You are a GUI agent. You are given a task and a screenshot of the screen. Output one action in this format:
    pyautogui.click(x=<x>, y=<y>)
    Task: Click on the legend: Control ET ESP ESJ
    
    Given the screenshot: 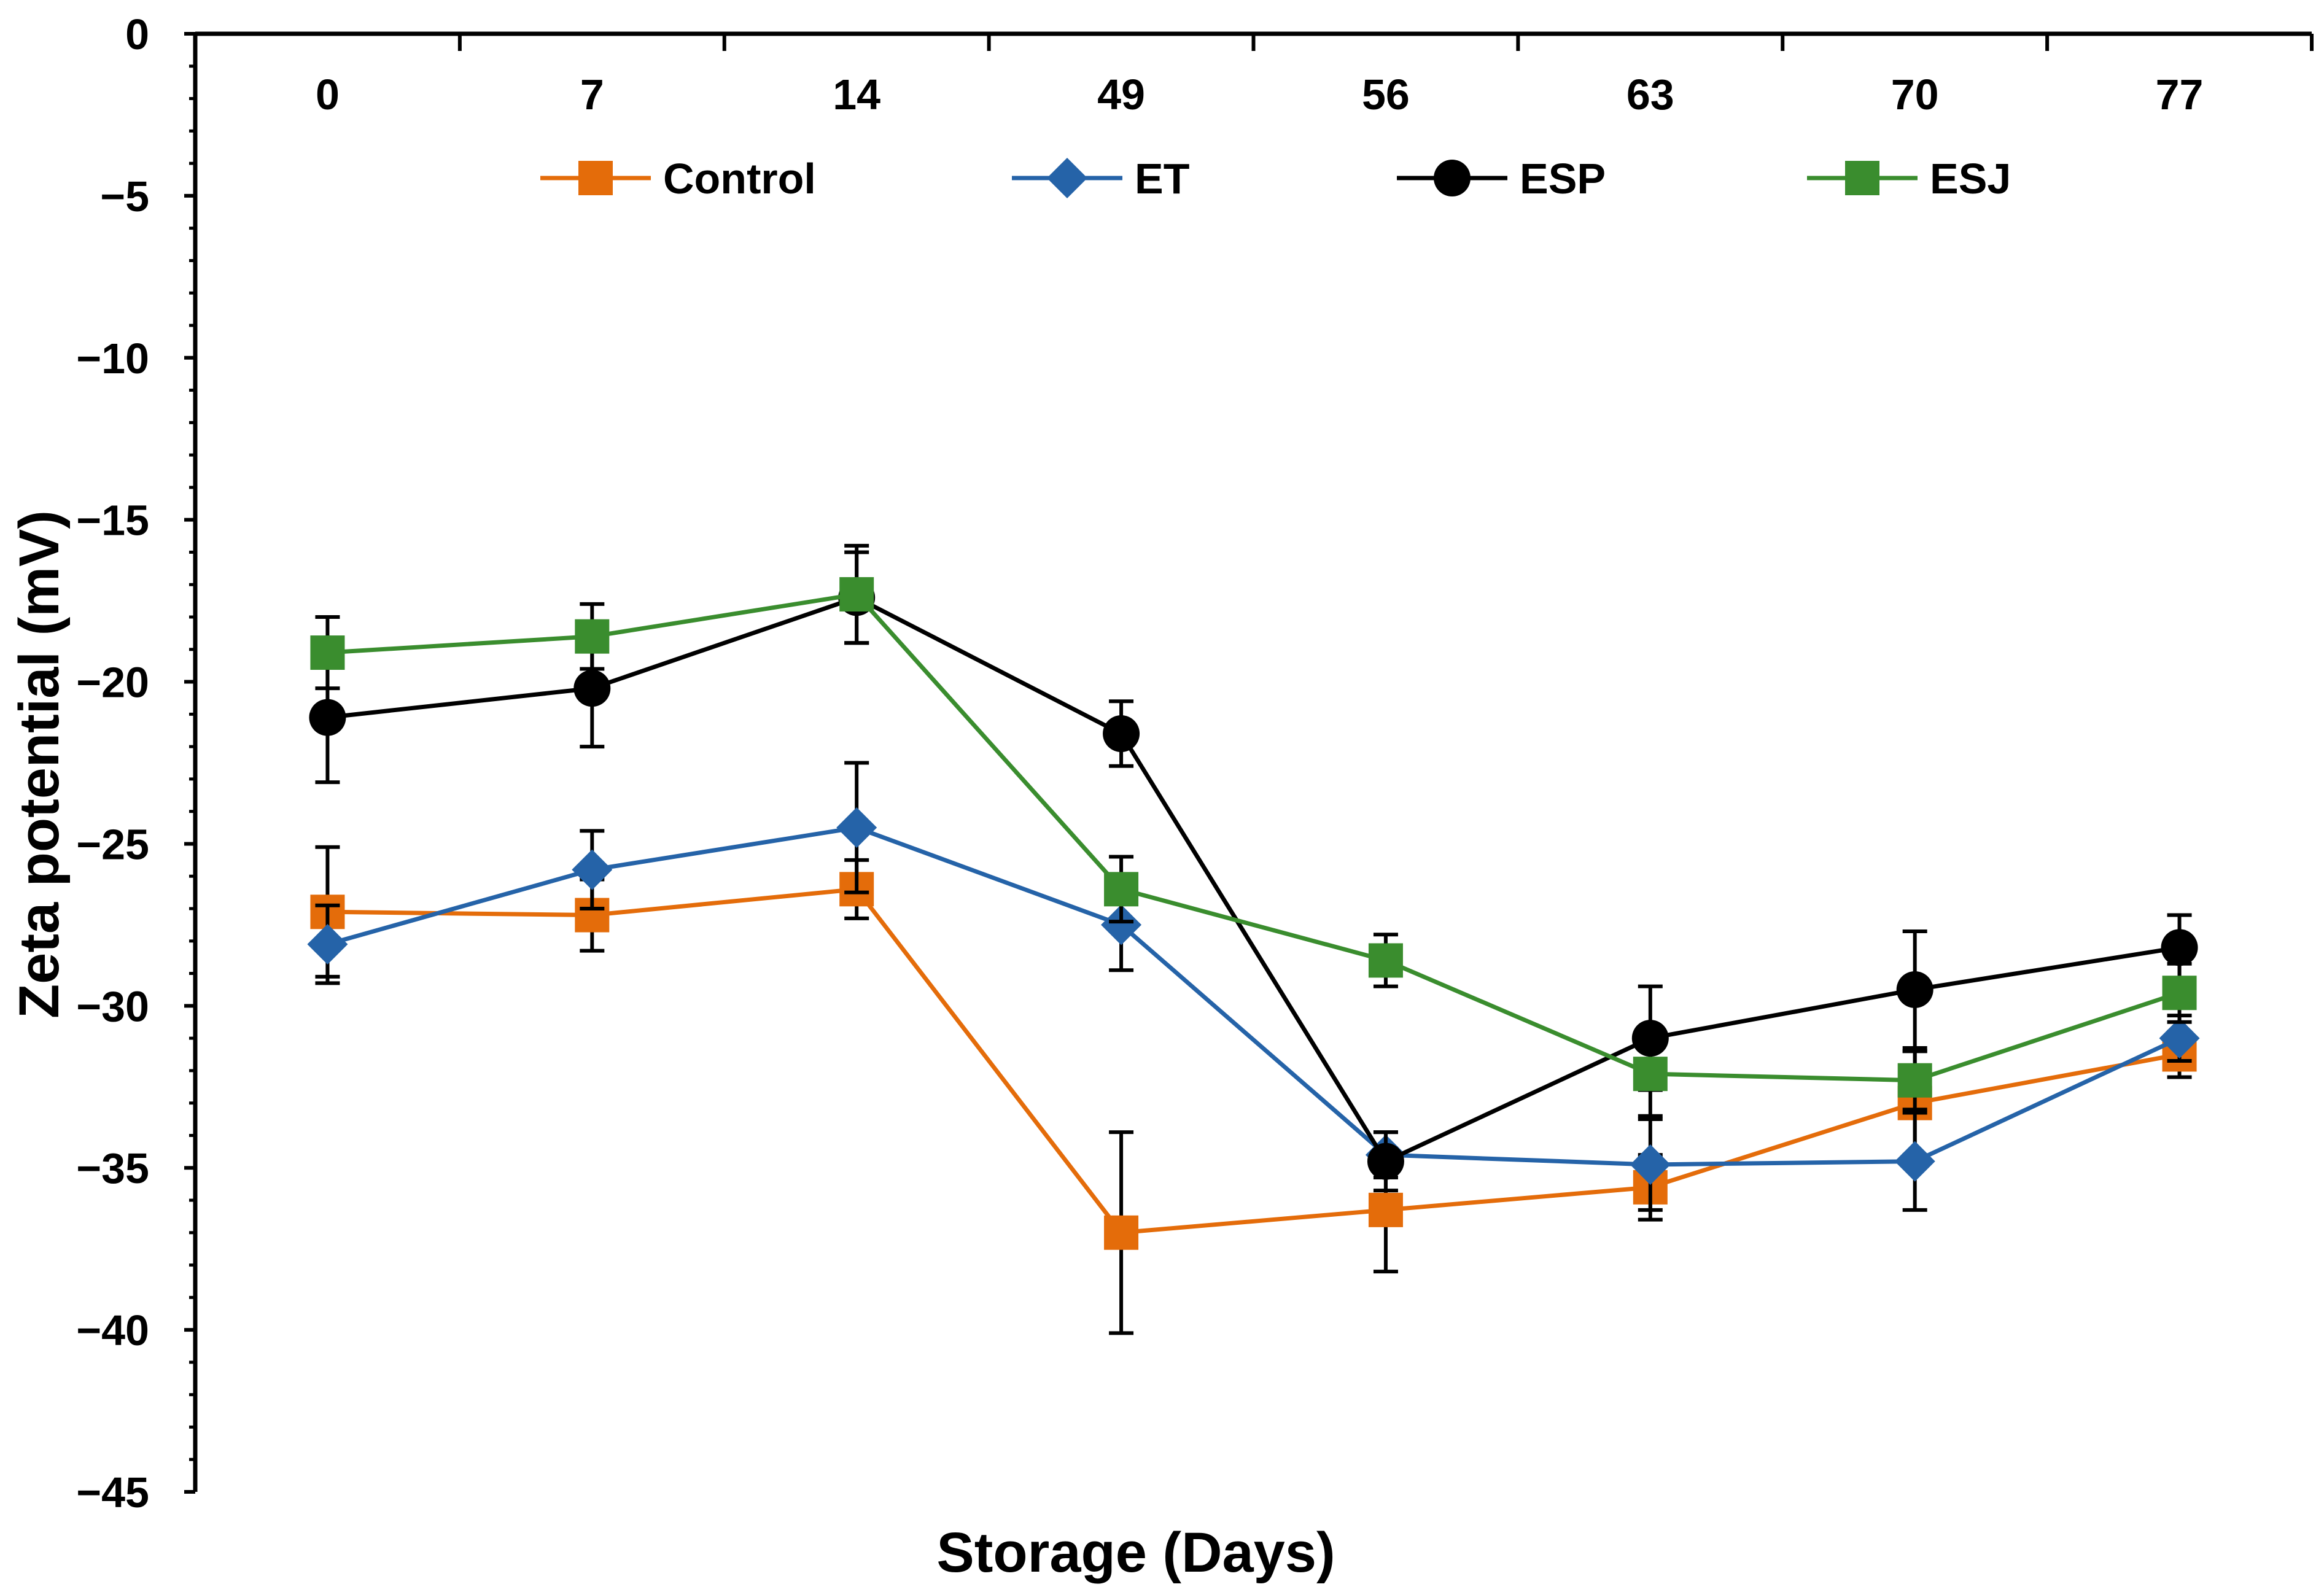 What is the action you would take?
    pyautogui.click(x=1275, y=179)
    